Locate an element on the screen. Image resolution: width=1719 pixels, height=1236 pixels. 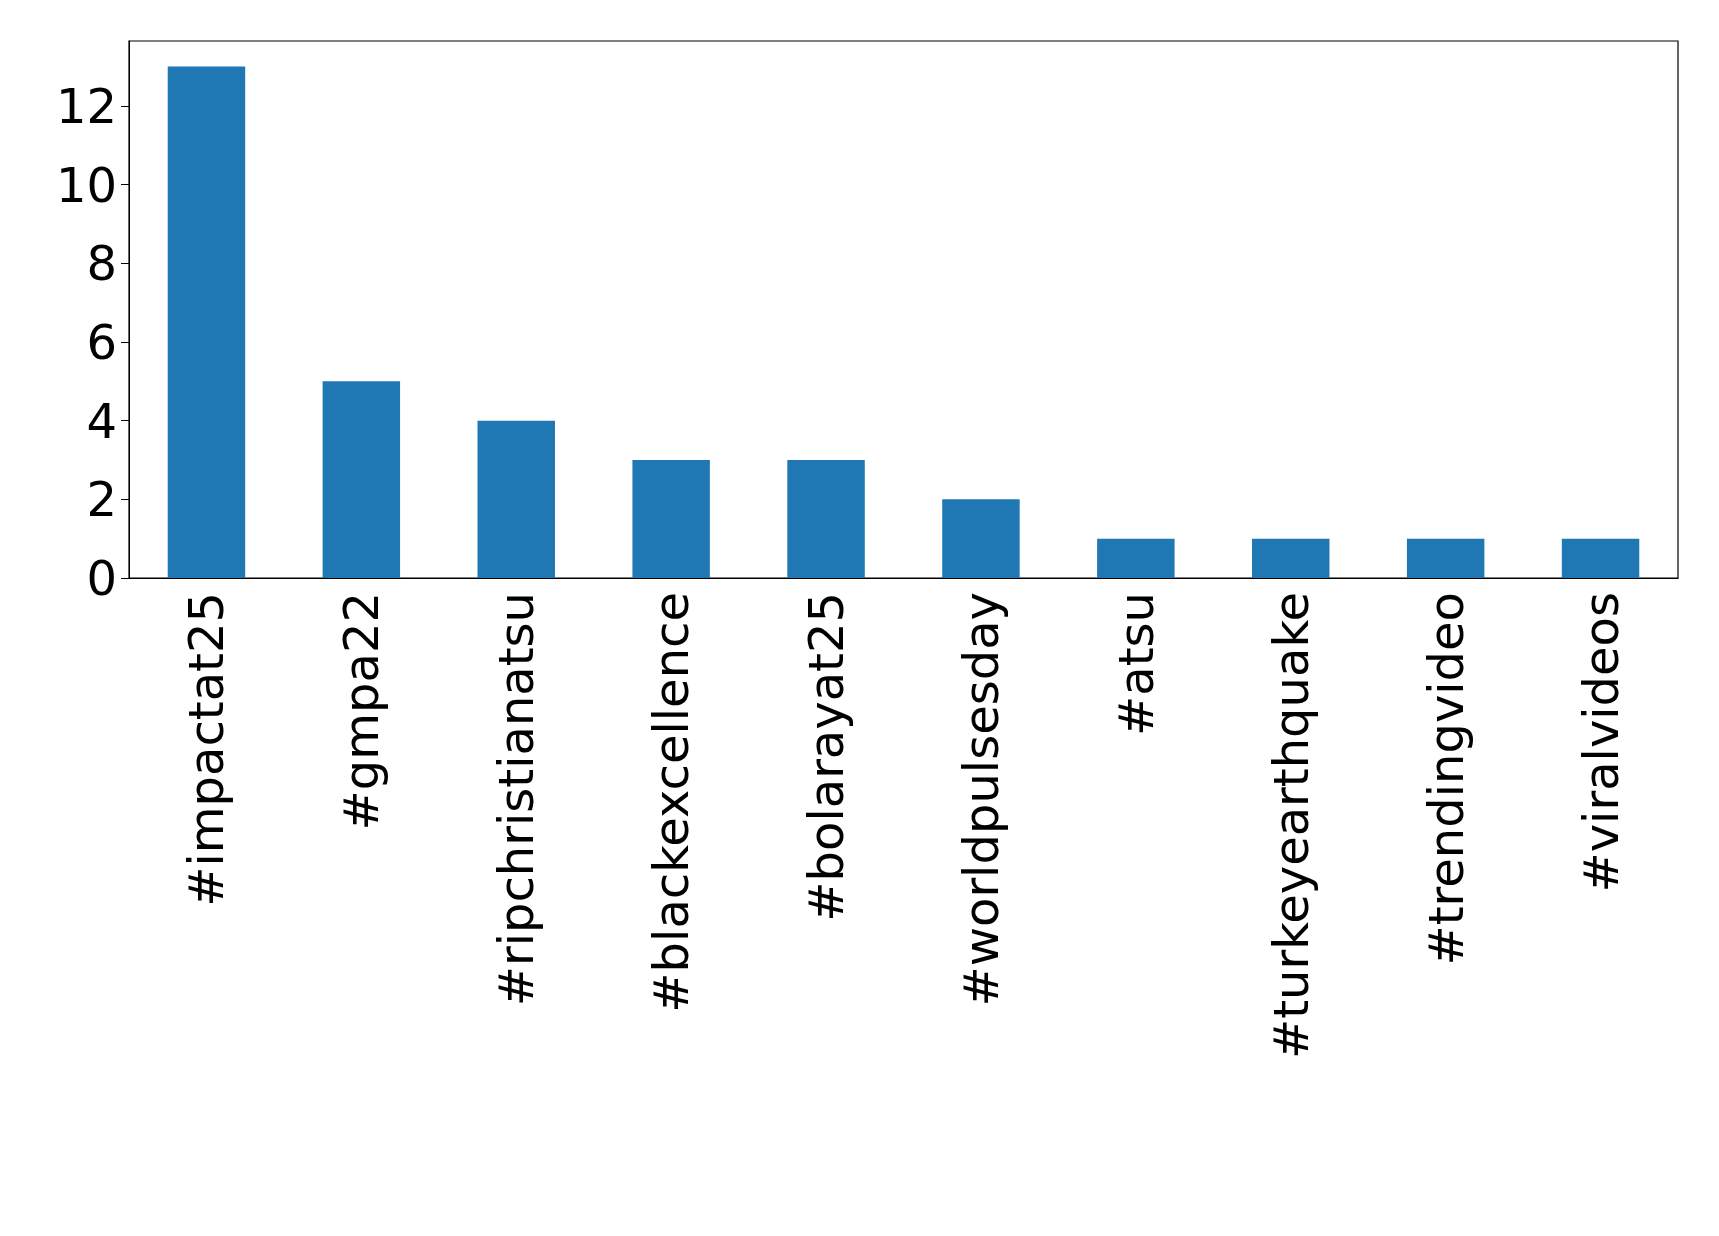
x-tick-label: #bolarayat25 is located at coordinates (826, 757).